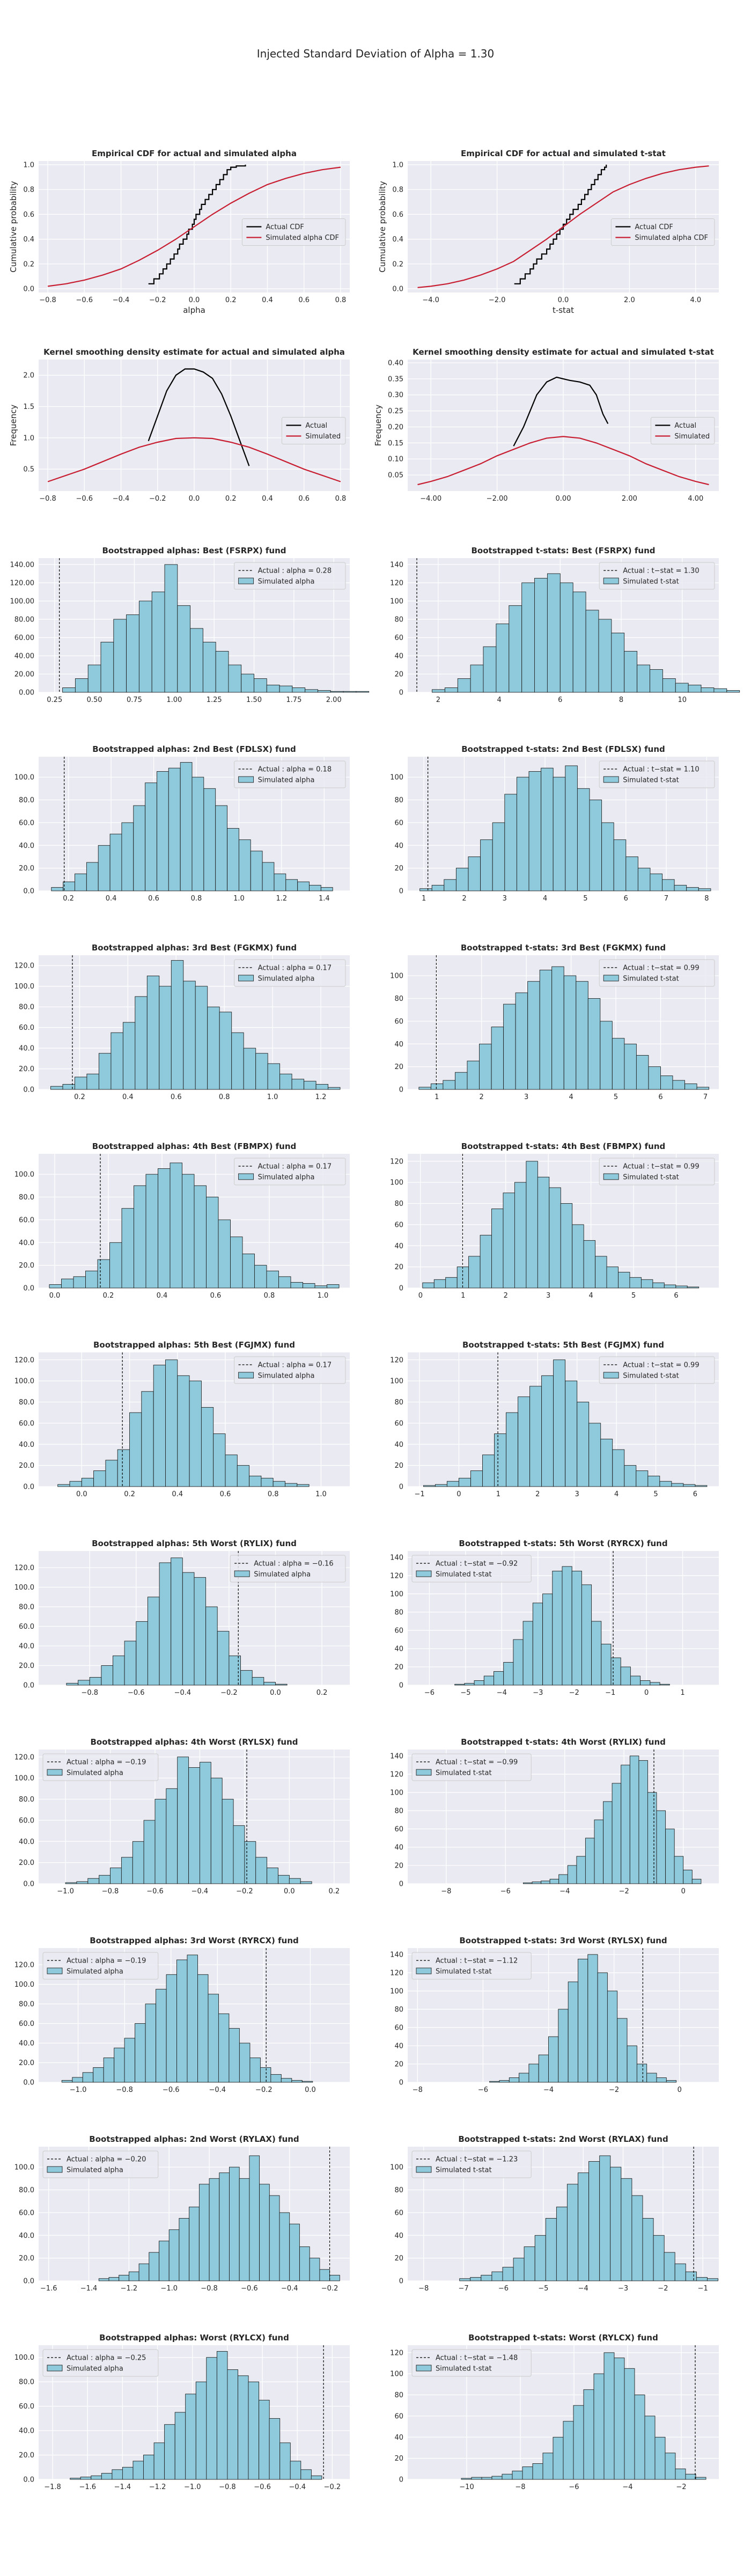 The height and width of the screenshot is (2576, 751). Describe the element at coordinates (136, 1693) in the screenshot. I see `x-tick-label: −0.6` at that location.